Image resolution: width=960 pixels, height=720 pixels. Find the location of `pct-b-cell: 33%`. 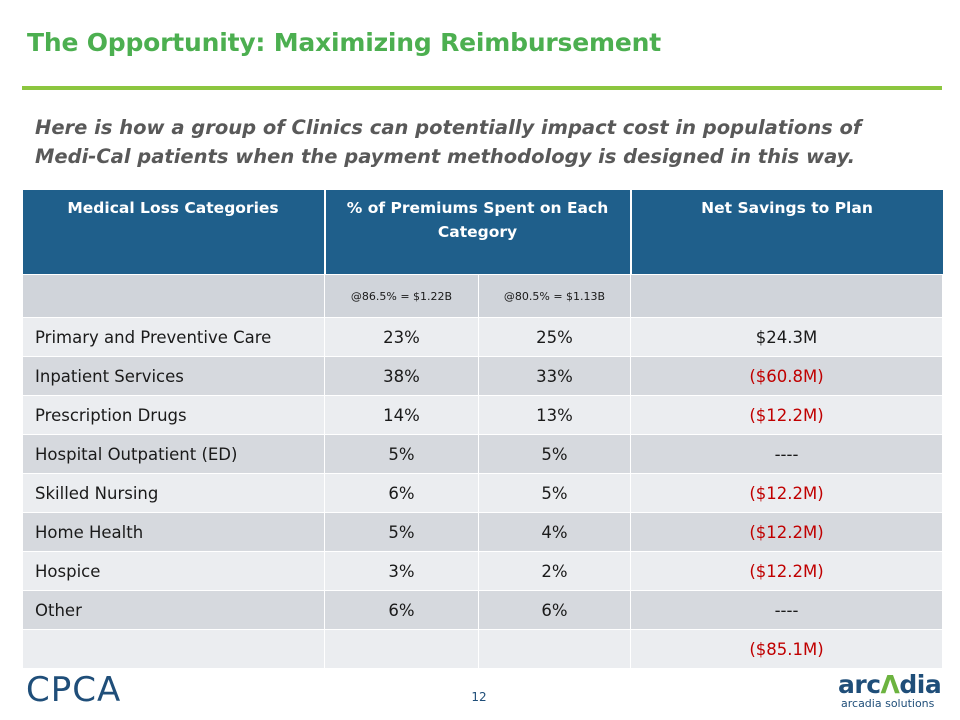

pct-b-cell: 33% is located at coordinates (554, 376).